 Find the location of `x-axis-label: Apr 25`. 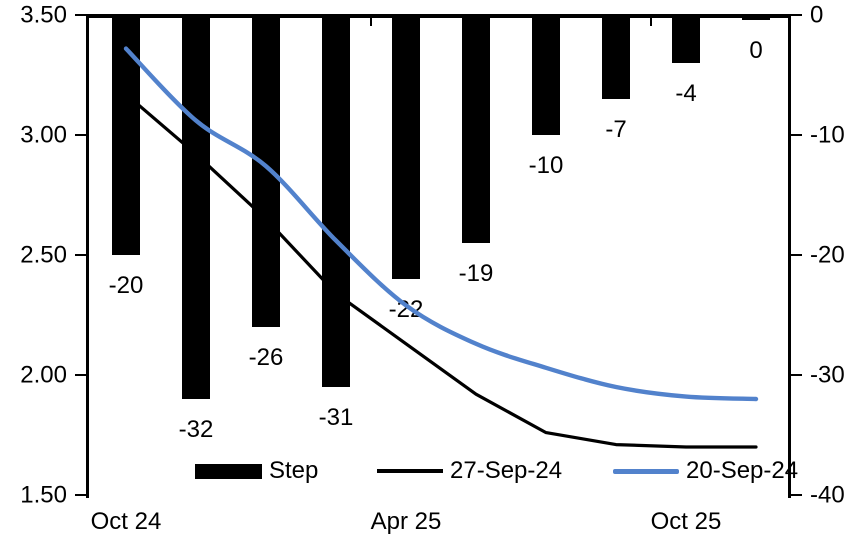

x-axis-label: Apr 25 is located at coordinates (406, 521).